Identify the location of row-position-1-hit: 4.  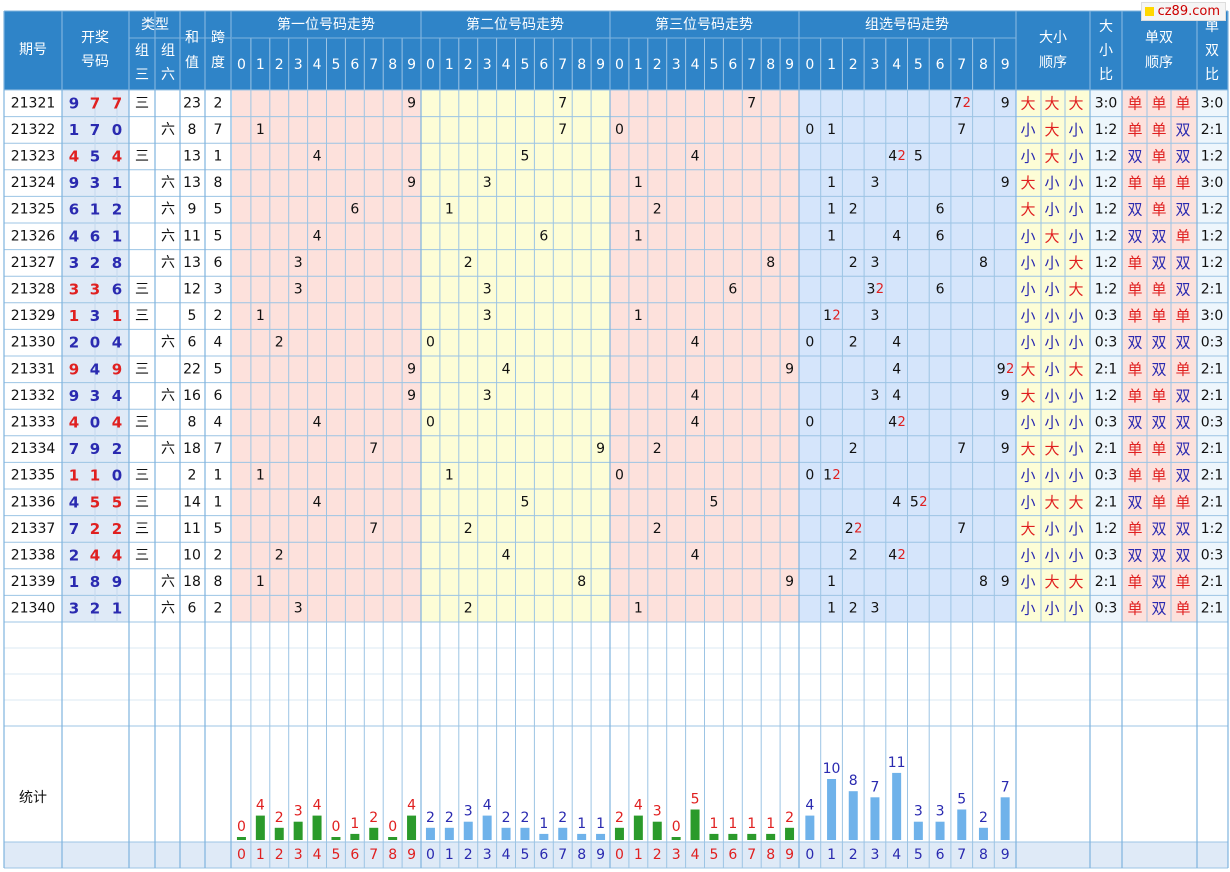
(317, 157).